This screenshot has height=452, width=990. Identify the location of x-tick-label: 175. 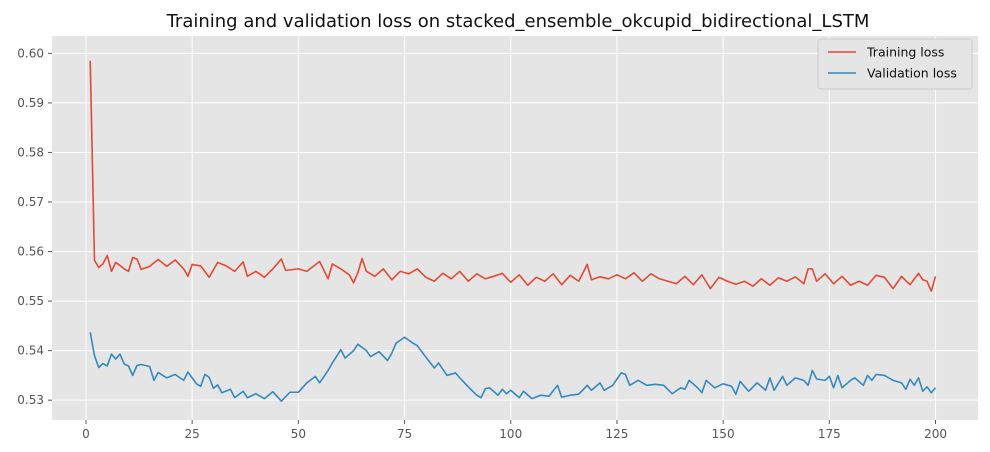
(829, 434).